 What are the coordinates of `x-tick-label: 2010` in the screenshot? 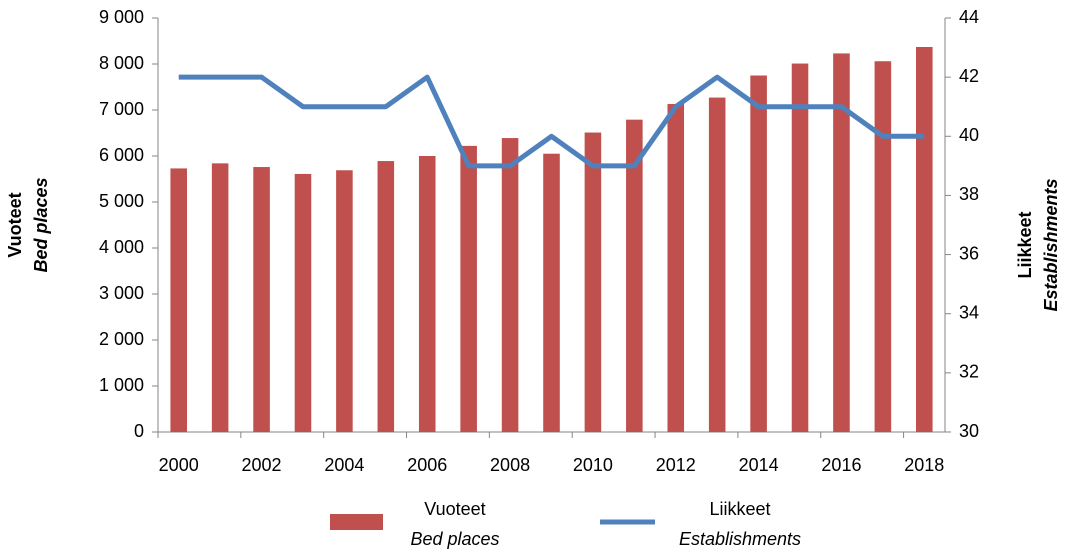 It's located at (593, 465).